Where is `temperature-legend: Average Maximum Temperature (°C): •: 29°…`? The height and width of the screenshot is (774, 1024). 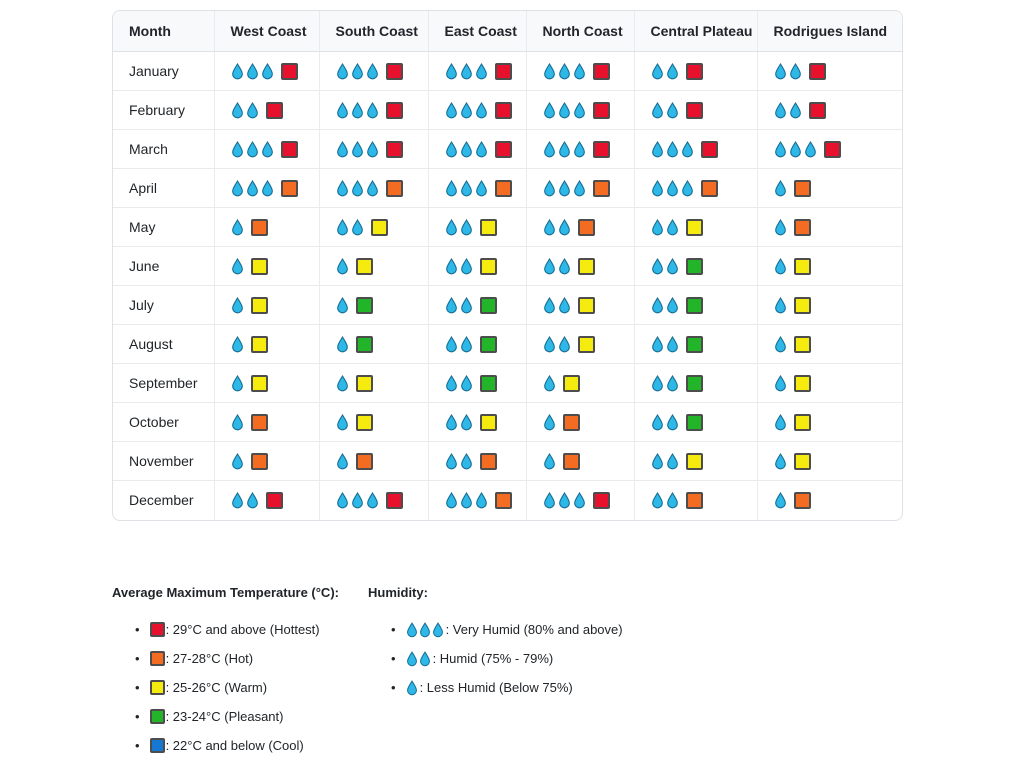 temperature-legend: Average Maximum Temperature (°C): •: 29°… is located at coordinates (225, 675).